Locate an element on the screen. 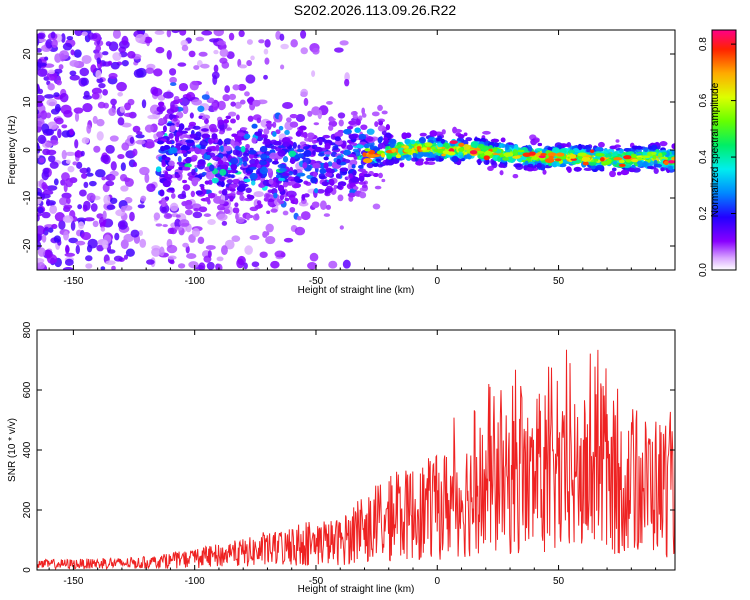 Image resolution: width=750 pixels, height=600 pixels. y-tick-label: 10 is located at coordinates (27, 102).